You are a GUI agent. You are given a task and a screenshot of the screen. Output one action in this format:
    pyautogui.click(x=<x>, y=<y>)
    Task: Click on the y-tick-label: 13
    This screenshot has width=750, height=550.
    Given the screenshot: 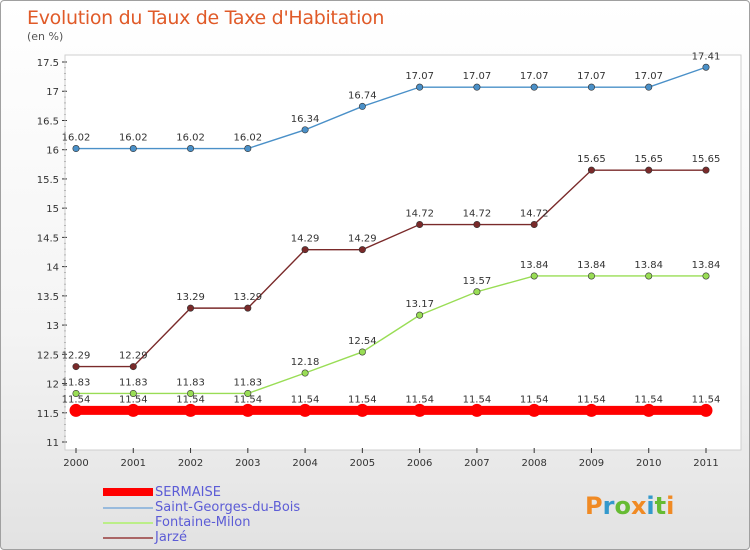 What is the action you would take?
    pyautogui.click(x=52, y=326)
    